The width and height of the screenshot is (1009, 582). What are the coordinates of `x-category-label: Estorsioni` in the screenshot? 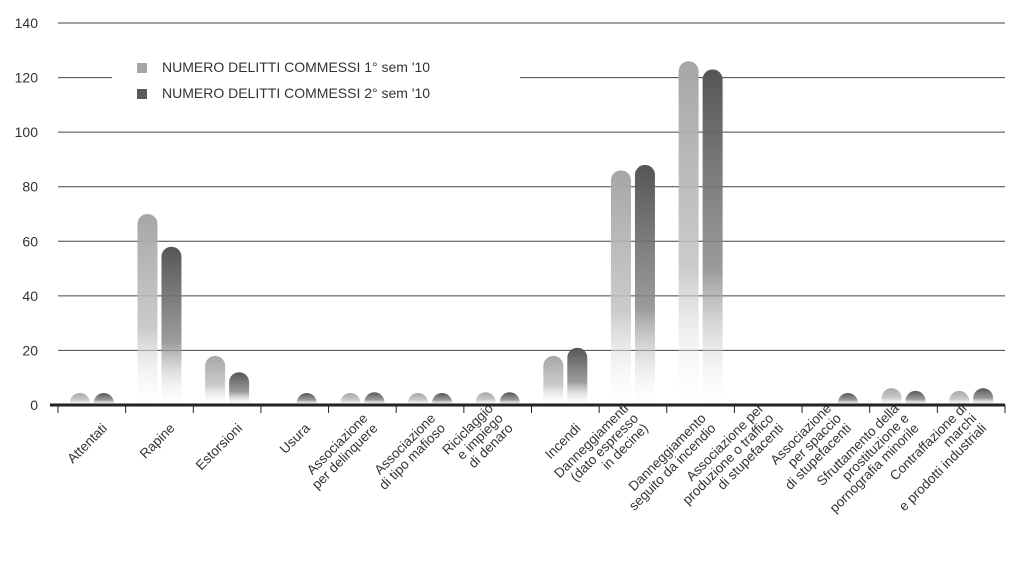 It's located at (219, 447).